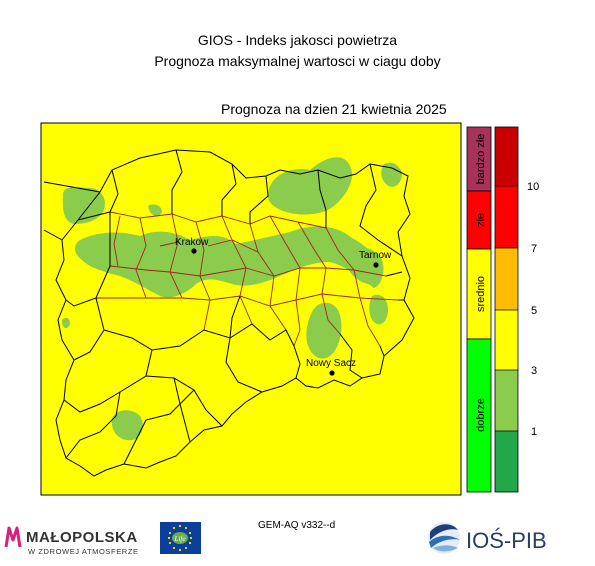 This screenshot has height=566, width=595. What do you see at coordinates (376, 265) in the screenshot?
I see `city-marker-tarnow` at bounding box center [376, 265].